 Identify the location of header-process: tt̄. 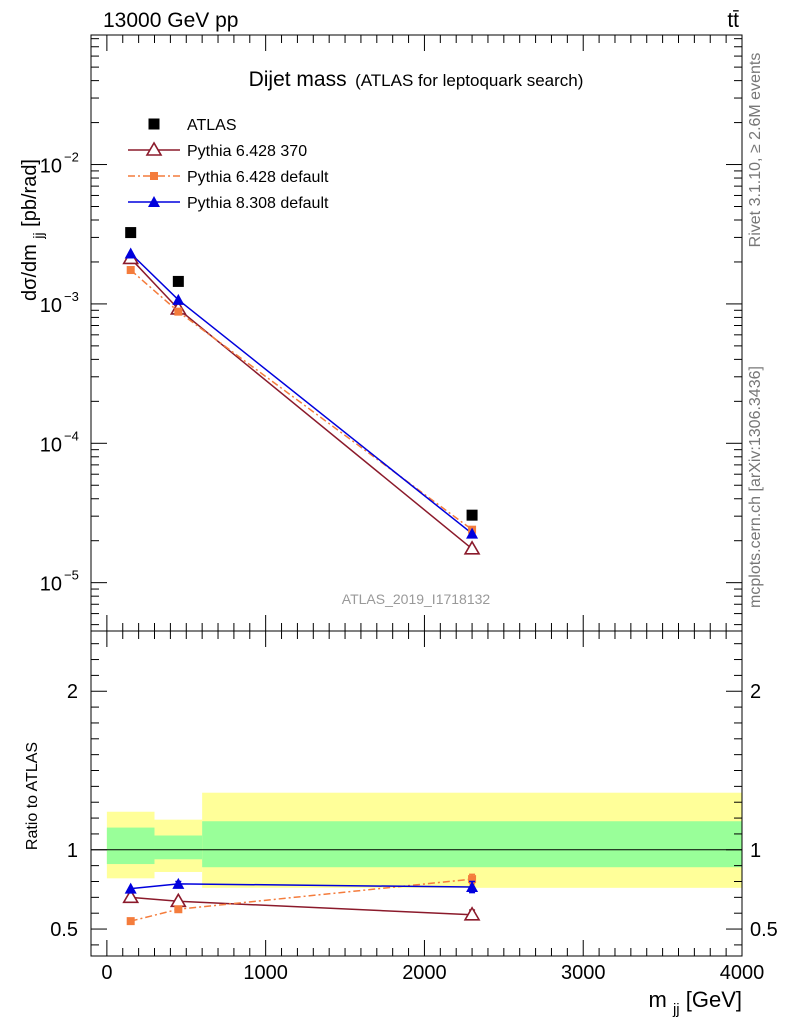
(733, 20).